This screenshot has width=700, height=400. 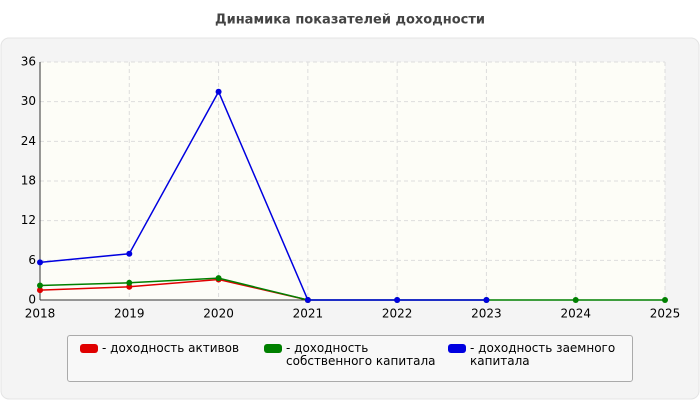 What do you see at coordinates (218, 314) in the screenshot?
I see `x-tick-label: 2020` at bounding box center [218, 314].